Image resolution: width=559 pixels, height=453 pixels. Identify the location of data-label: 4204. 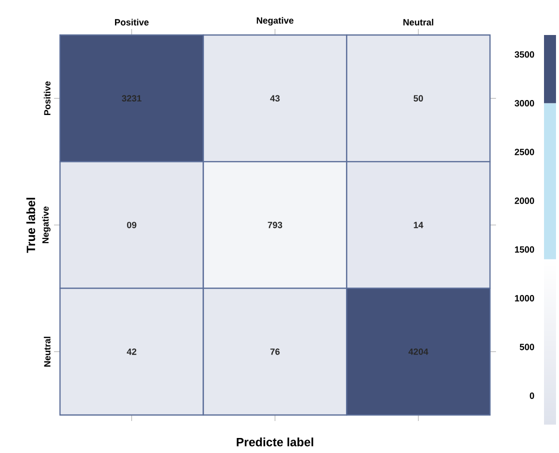
(418, 351).